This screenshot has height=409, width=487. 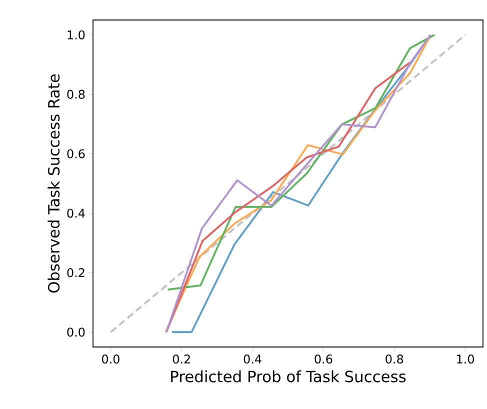 I want to click on y-axis-title: Observed Task Success Rate, so click(x=54, y=183).